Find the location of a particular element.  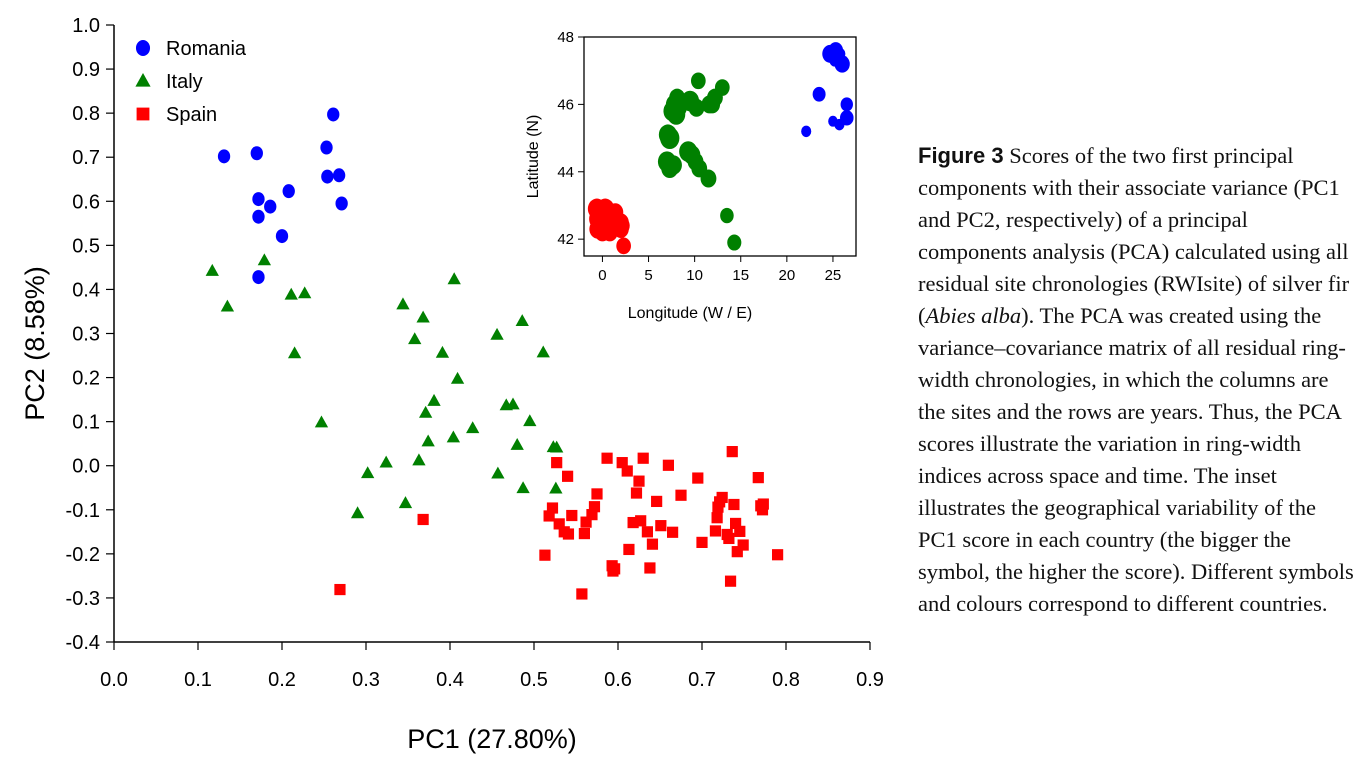

x-tick-label: 0.8 is located at coordinates (786, 680).